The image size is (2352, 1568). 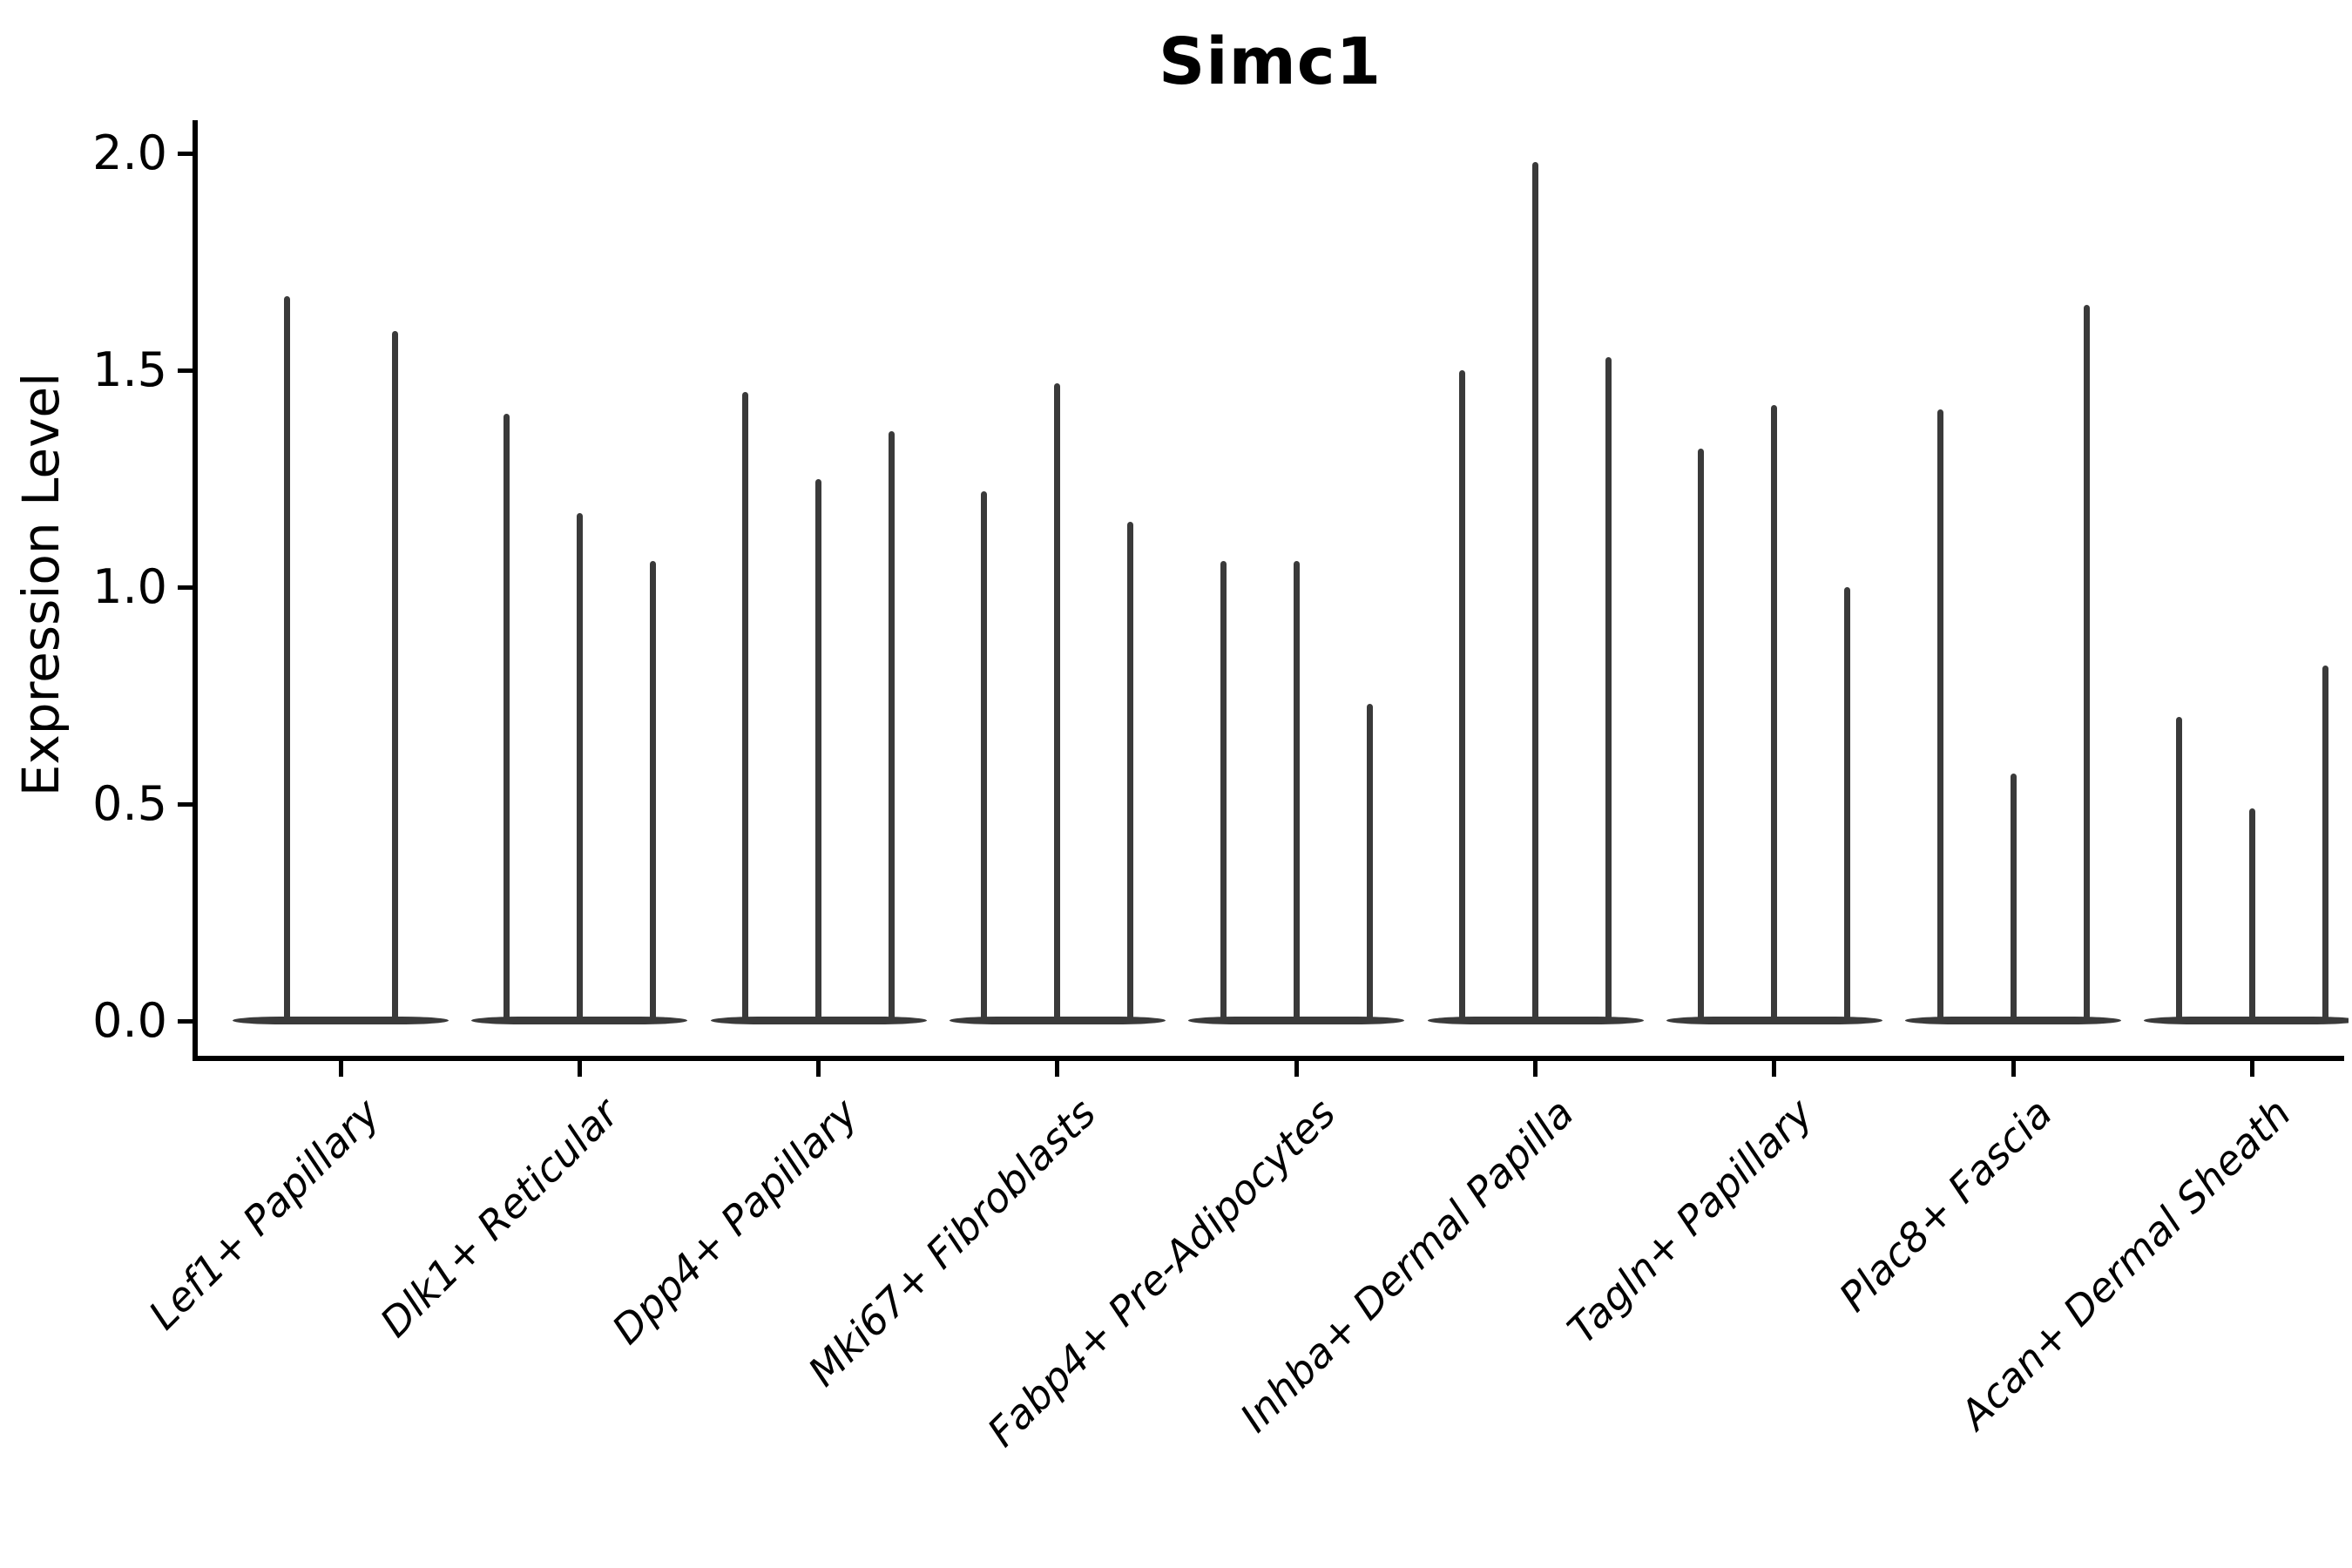 What do you see at coordinates (129, 586) in the screenshot?
I see `y-tick-label: 1.0` at bounding box center [129, 586].